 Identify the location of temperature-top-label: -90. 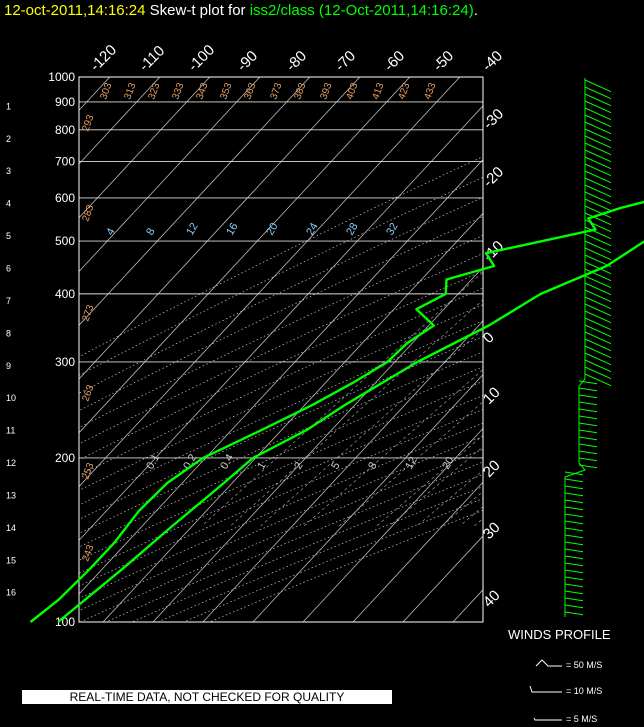
(247, 60).